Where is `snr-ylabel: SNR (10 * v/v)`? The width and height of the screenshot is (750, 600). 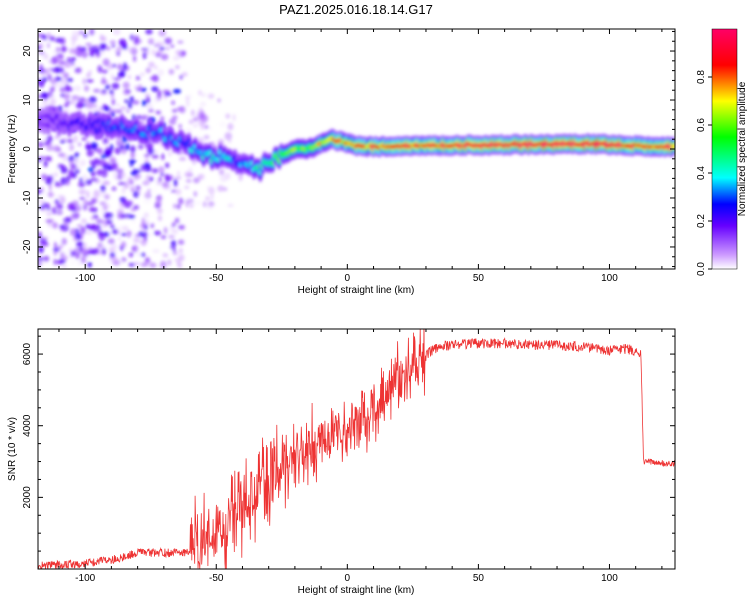
snr-ylabel: SNR (10 * v/v) is located at coordinates (12, 449).